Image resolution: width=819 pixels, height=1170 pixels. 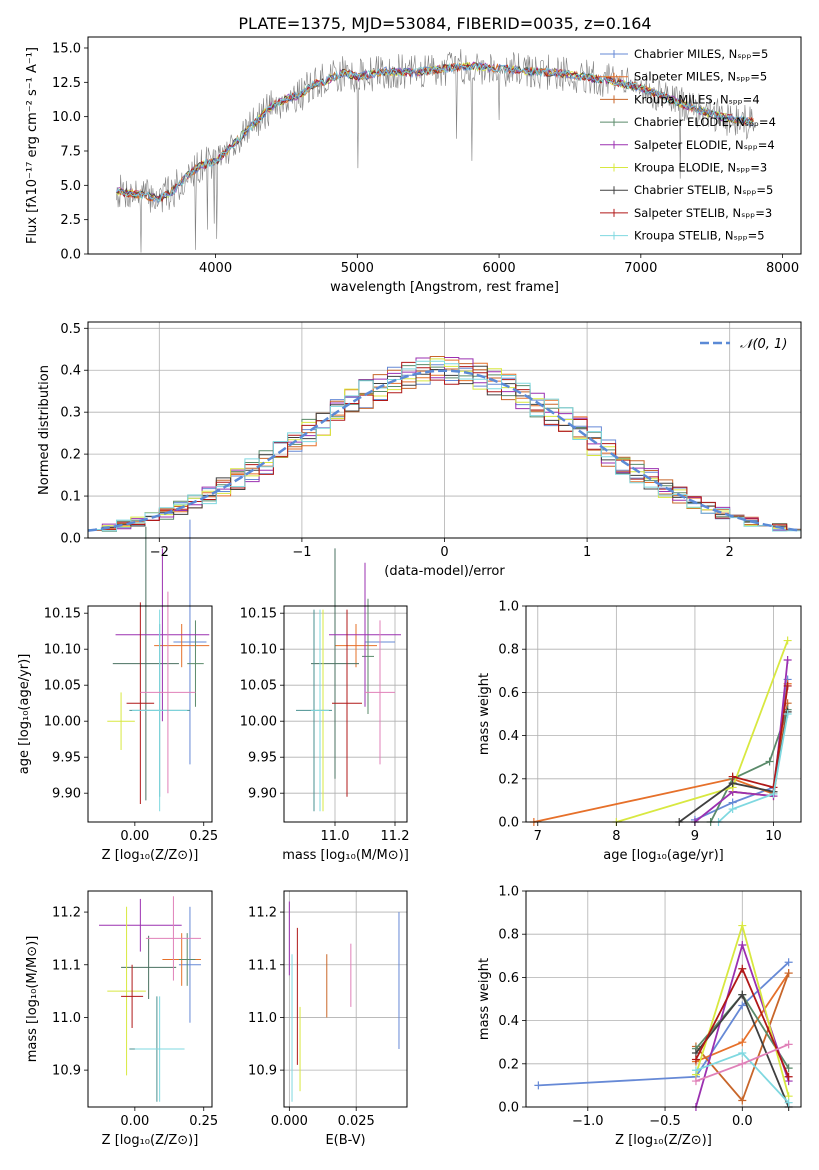 What do you see at coordinates (150, 1140) in the screenshot?
I see `x-axis-label: Z [log₁₀(Z/Z⊙)]` at bounding box center [150, 1140].